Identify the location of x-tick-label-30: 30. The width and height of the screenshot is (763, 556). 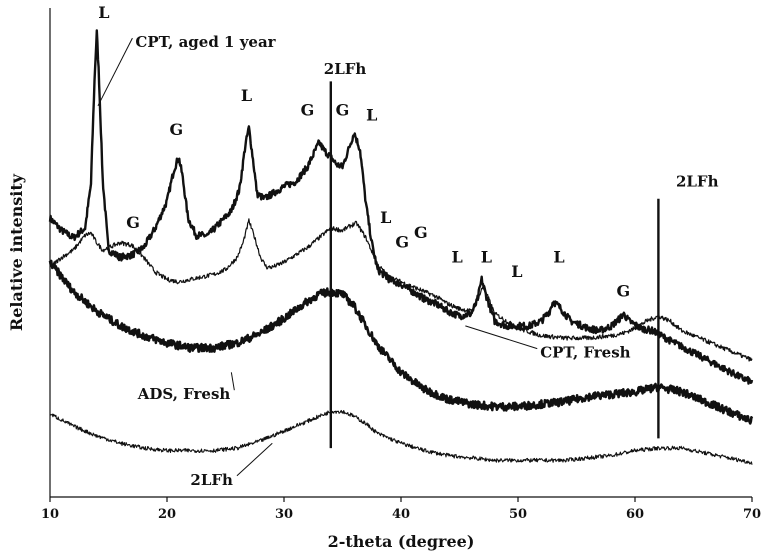
(284, 514).